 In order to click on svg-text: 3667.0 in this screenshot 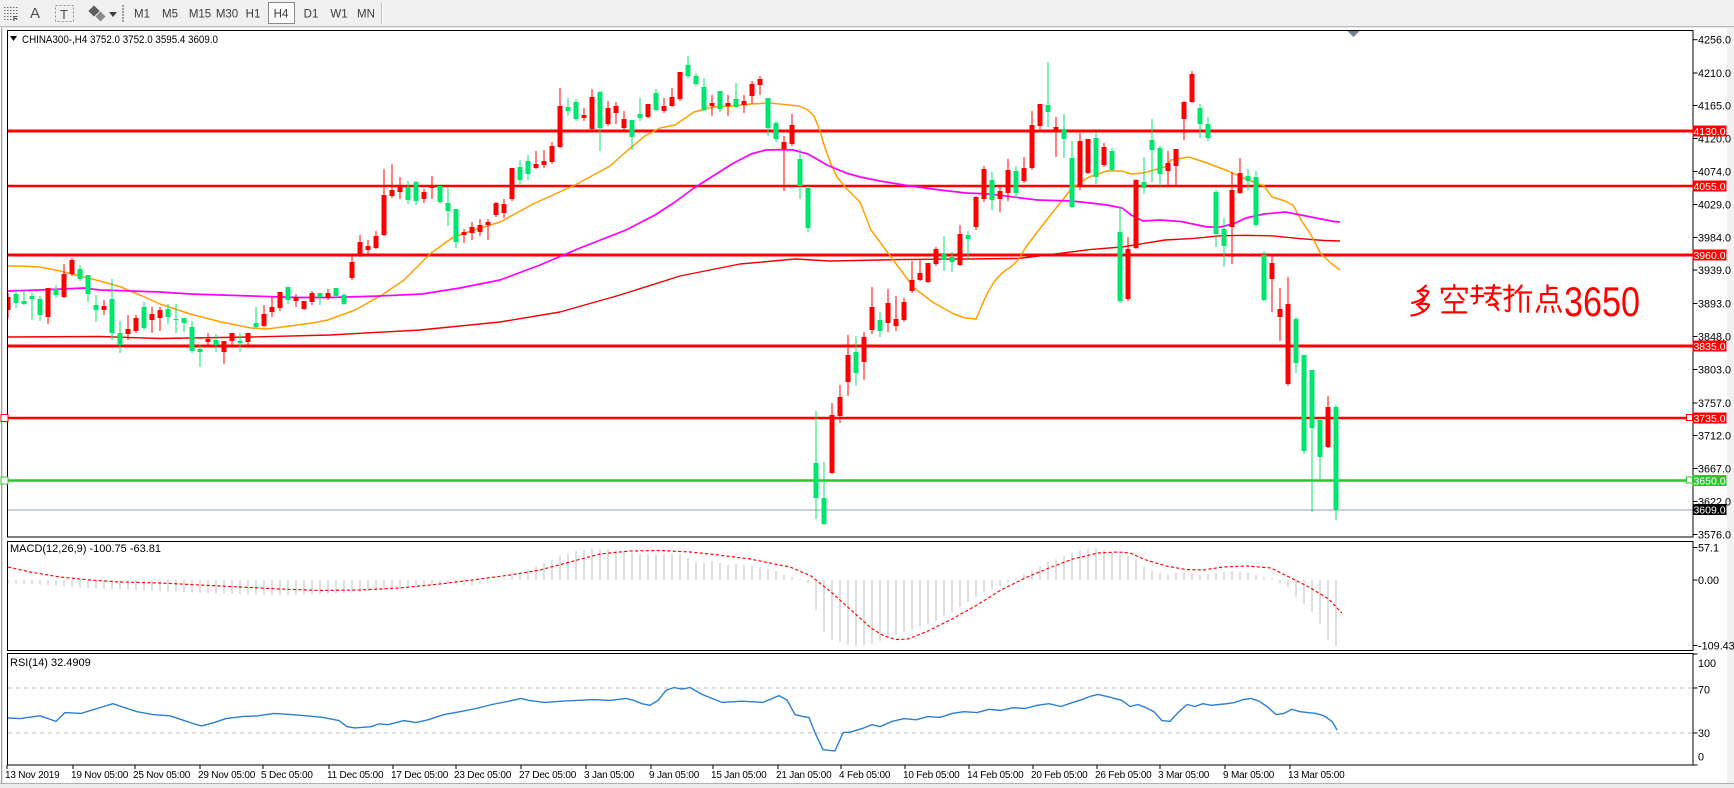, I will do `click(1714, 469)`.